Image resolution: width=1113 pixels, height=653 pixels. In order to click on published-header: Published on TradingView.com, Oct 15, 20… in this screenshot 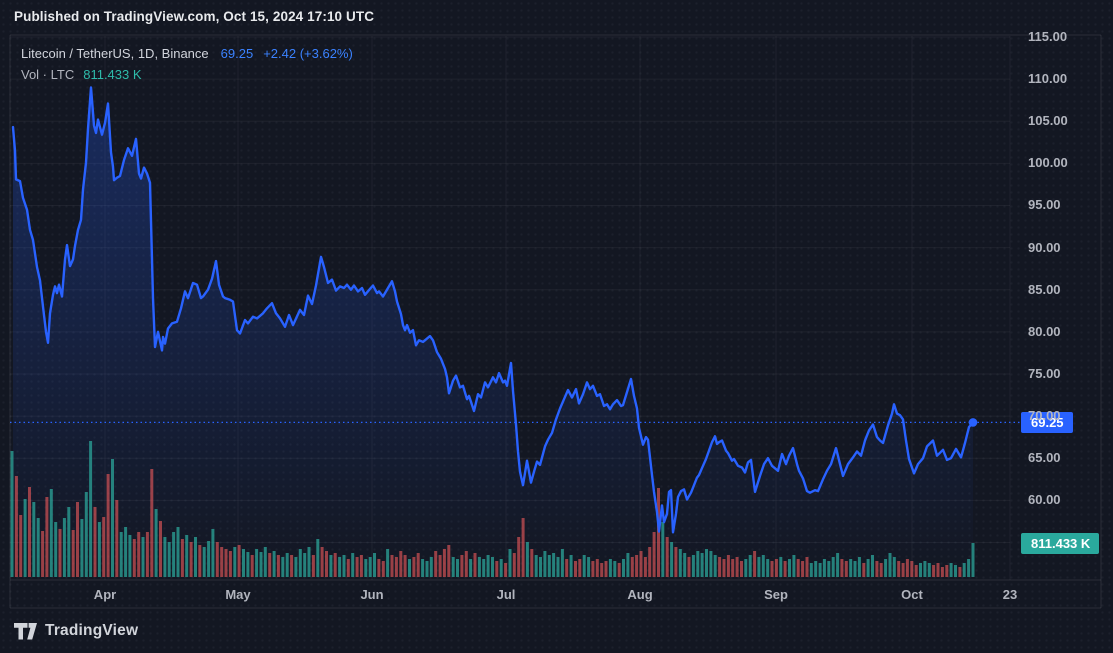, I will do `click(194, 16)`.